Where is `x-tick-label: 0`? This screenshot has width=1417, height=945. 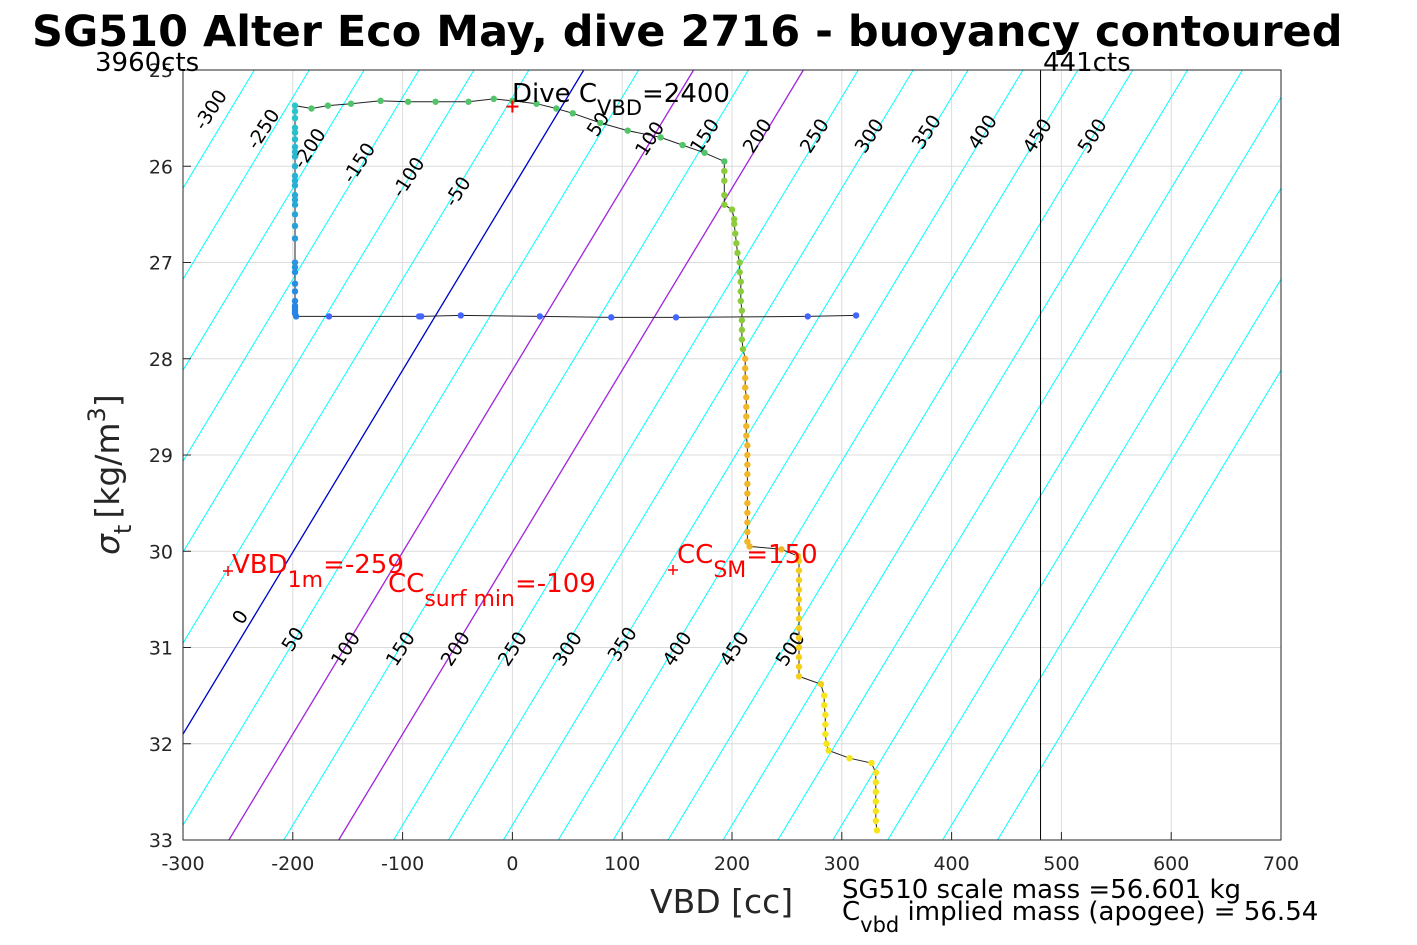 x-tick-label: 0 is located at coordinates (512, 864).